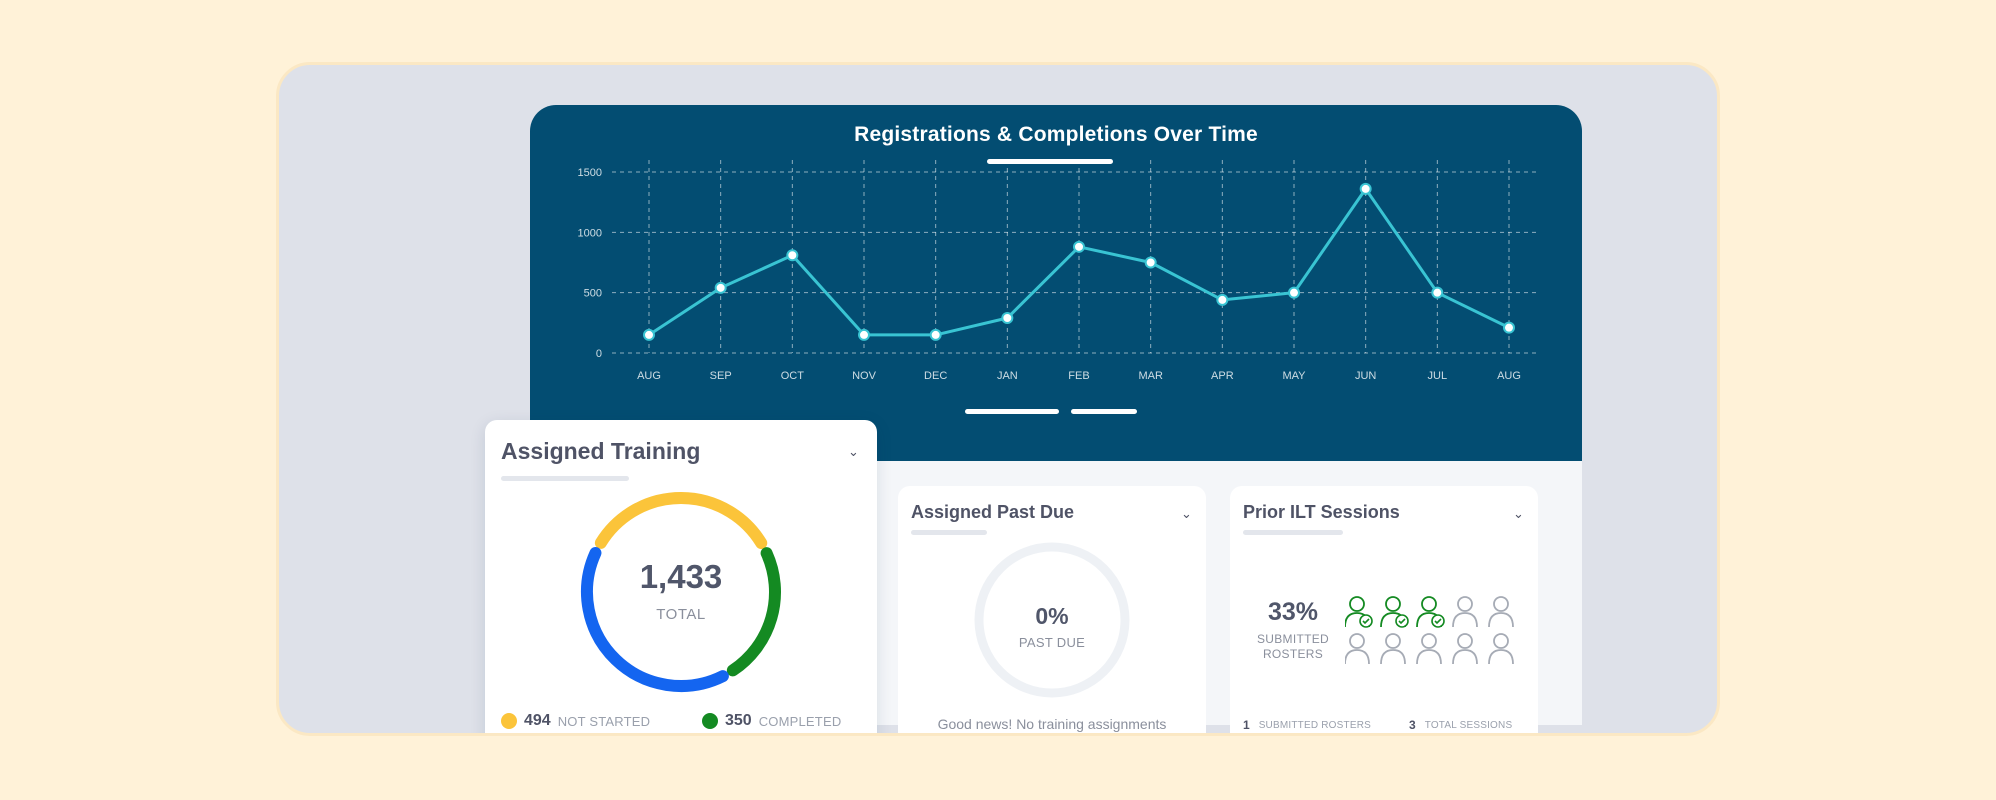  I want to click on y-tick-label: 1000, so click(590, 233).